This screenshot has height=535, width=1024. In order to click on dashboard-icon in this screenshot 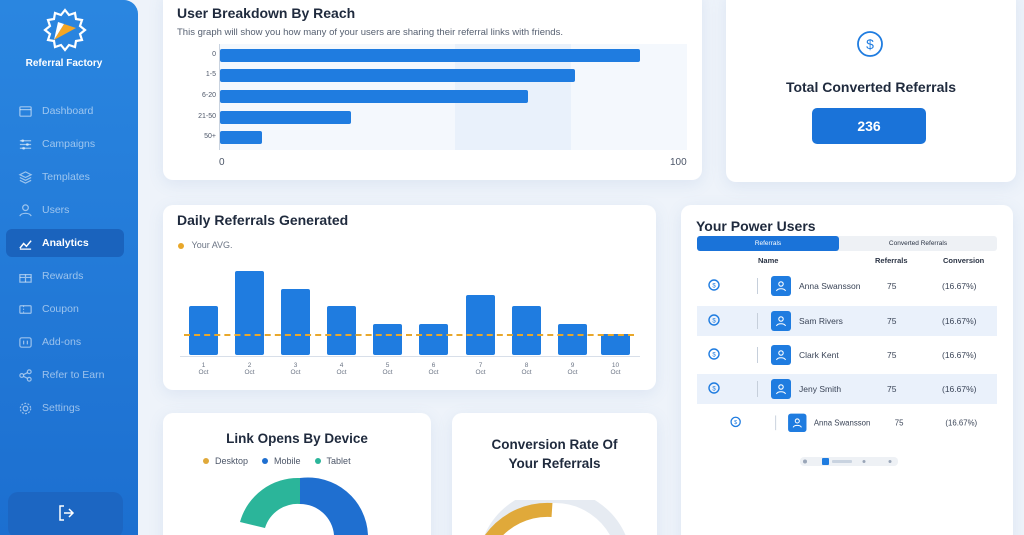, I will do `click(25, 111)`.